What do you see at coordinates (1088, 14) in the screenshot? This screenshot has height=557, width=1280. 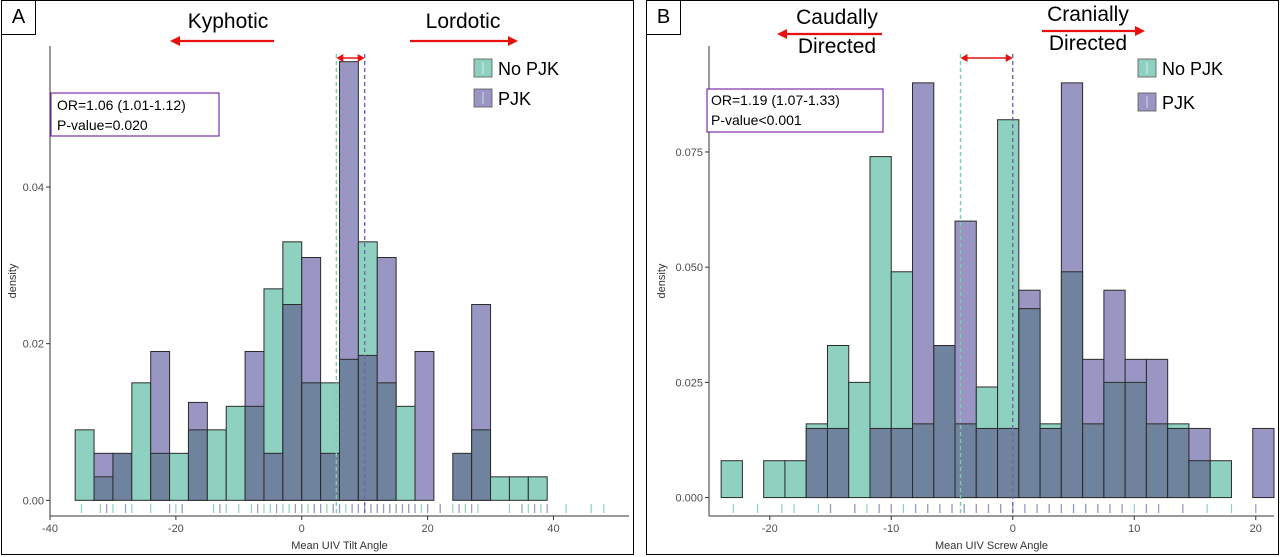 I see `direction-label-right: Cranially` at bounding box center [1088, 14].